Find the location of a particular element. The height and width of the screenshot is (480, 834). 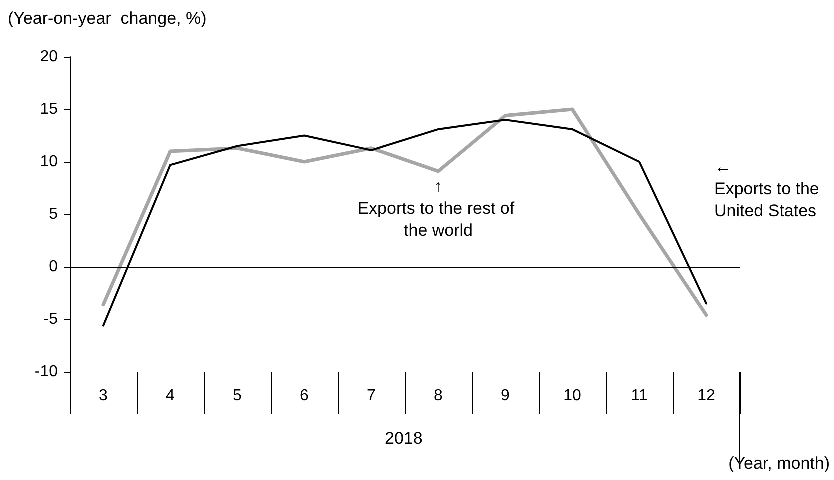

annotation: ← is located at coordinates (723, 167).